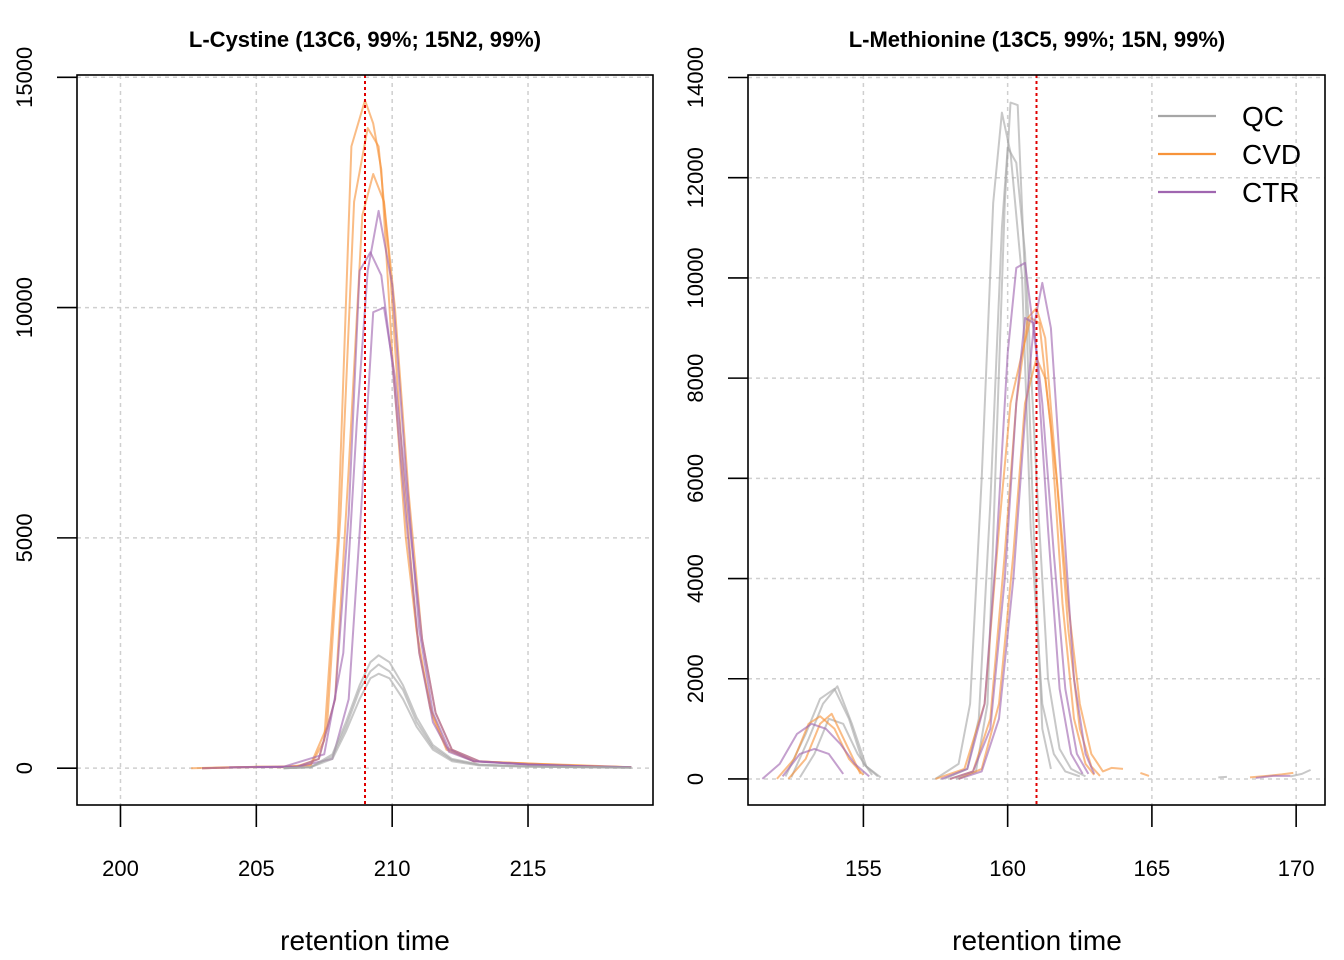 This screenshot has width=1344, height=960. What do you see at coordinates (24, 537) in the screenshot?
I see `y-tick-label: 5000` at bounding box center [24, 537].